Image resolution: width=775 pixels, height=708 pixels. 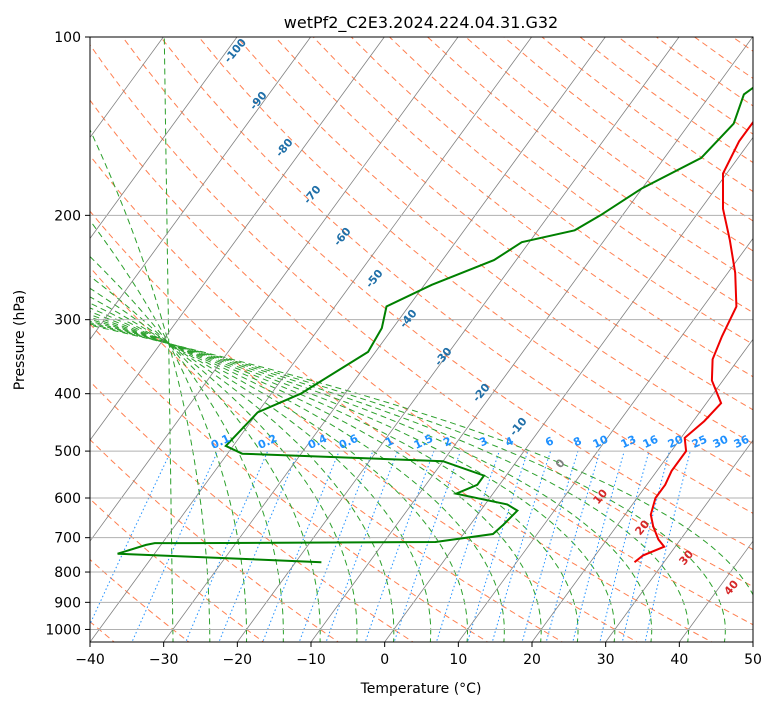 I want to click on mixing-ratio-label: 36, so click(x=742, y=442).